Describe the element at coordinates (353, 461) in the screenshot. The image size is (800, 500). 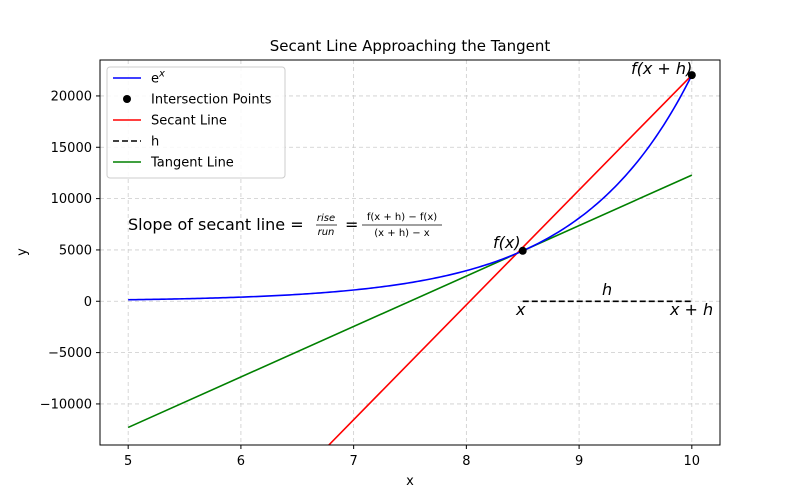
I see `x-tick-label: 7` at that location.